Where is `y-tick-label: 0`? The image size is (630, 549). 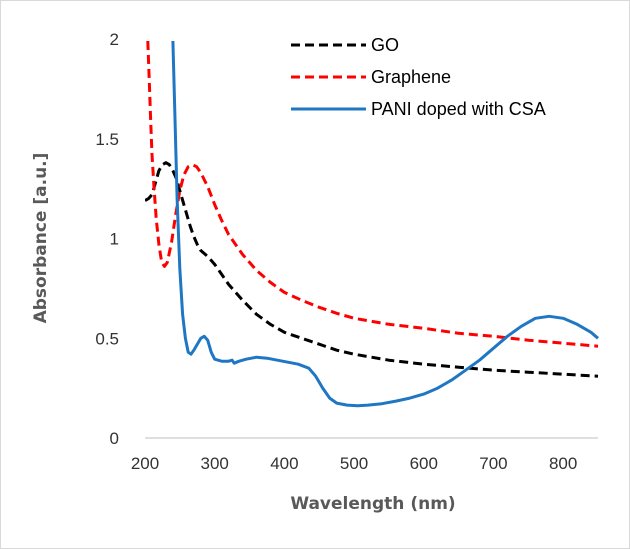
y-tick-label: 0 is located at coordinates (114, 438).